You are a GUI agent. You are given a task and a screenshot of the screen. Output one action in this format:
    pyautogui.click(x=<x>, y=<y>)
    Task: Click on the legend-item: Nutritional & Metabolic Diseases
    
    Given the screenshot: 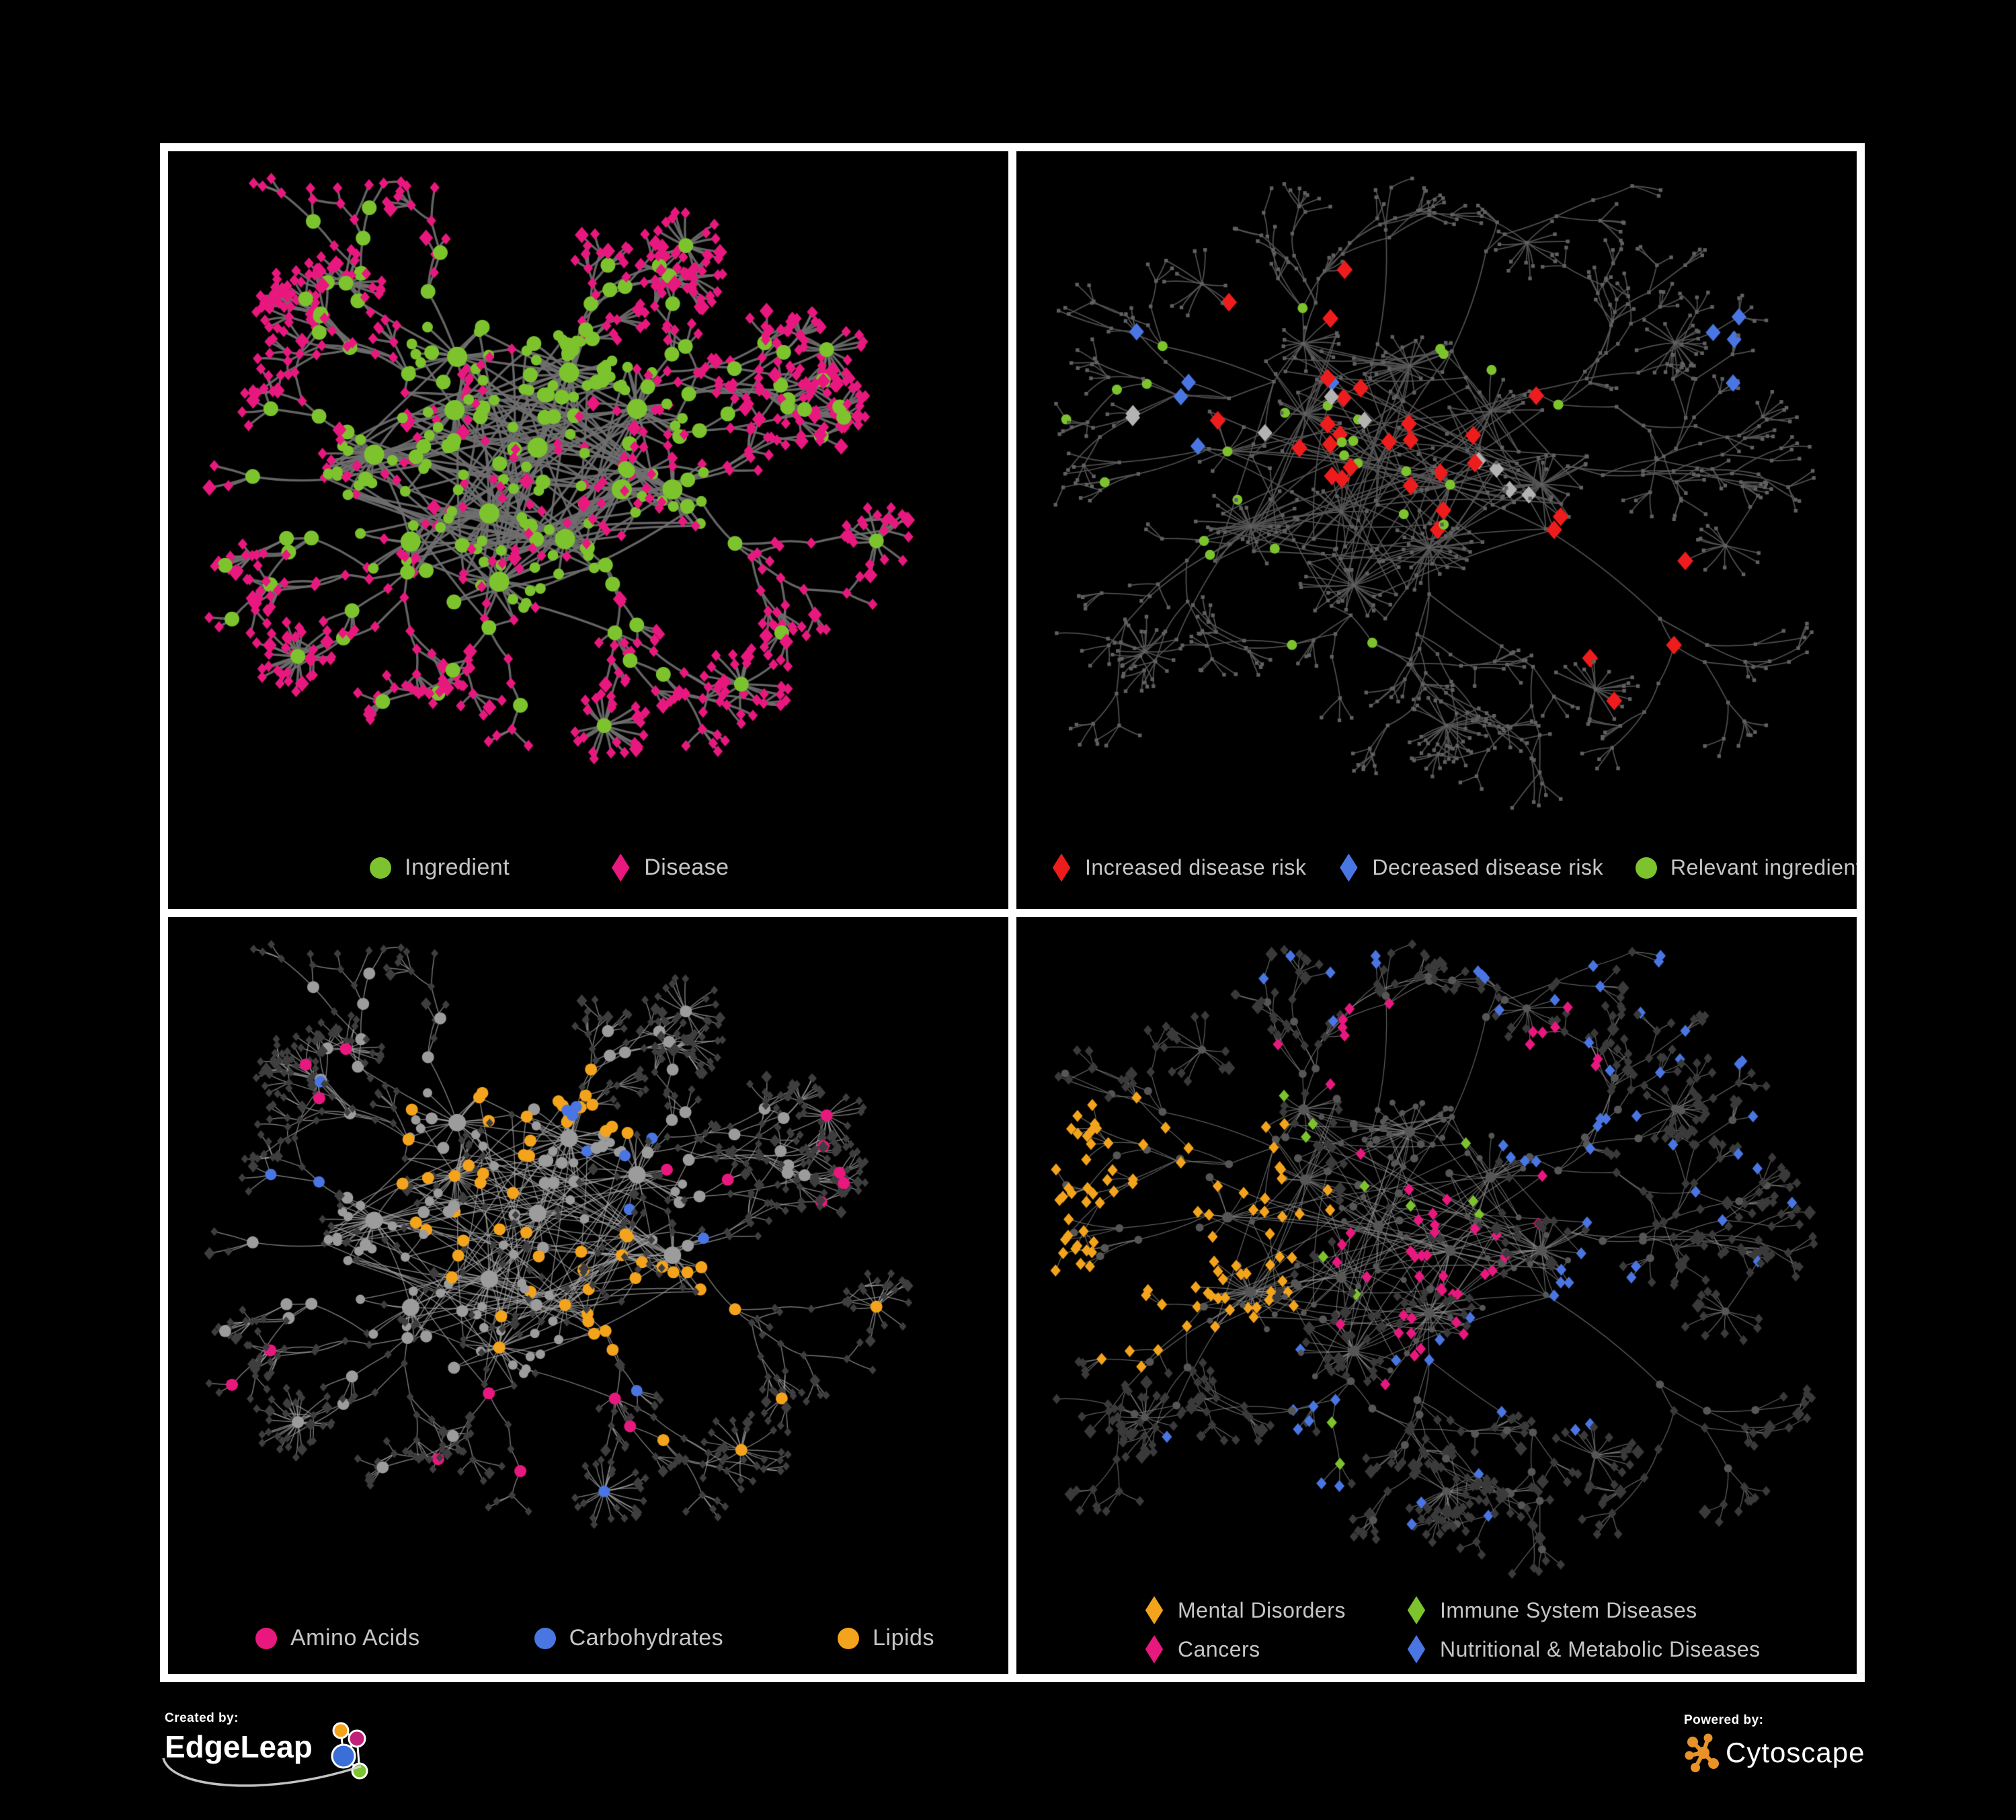 What is the action you would take?
    pyautogui.click(x=1631, y=1649)
    